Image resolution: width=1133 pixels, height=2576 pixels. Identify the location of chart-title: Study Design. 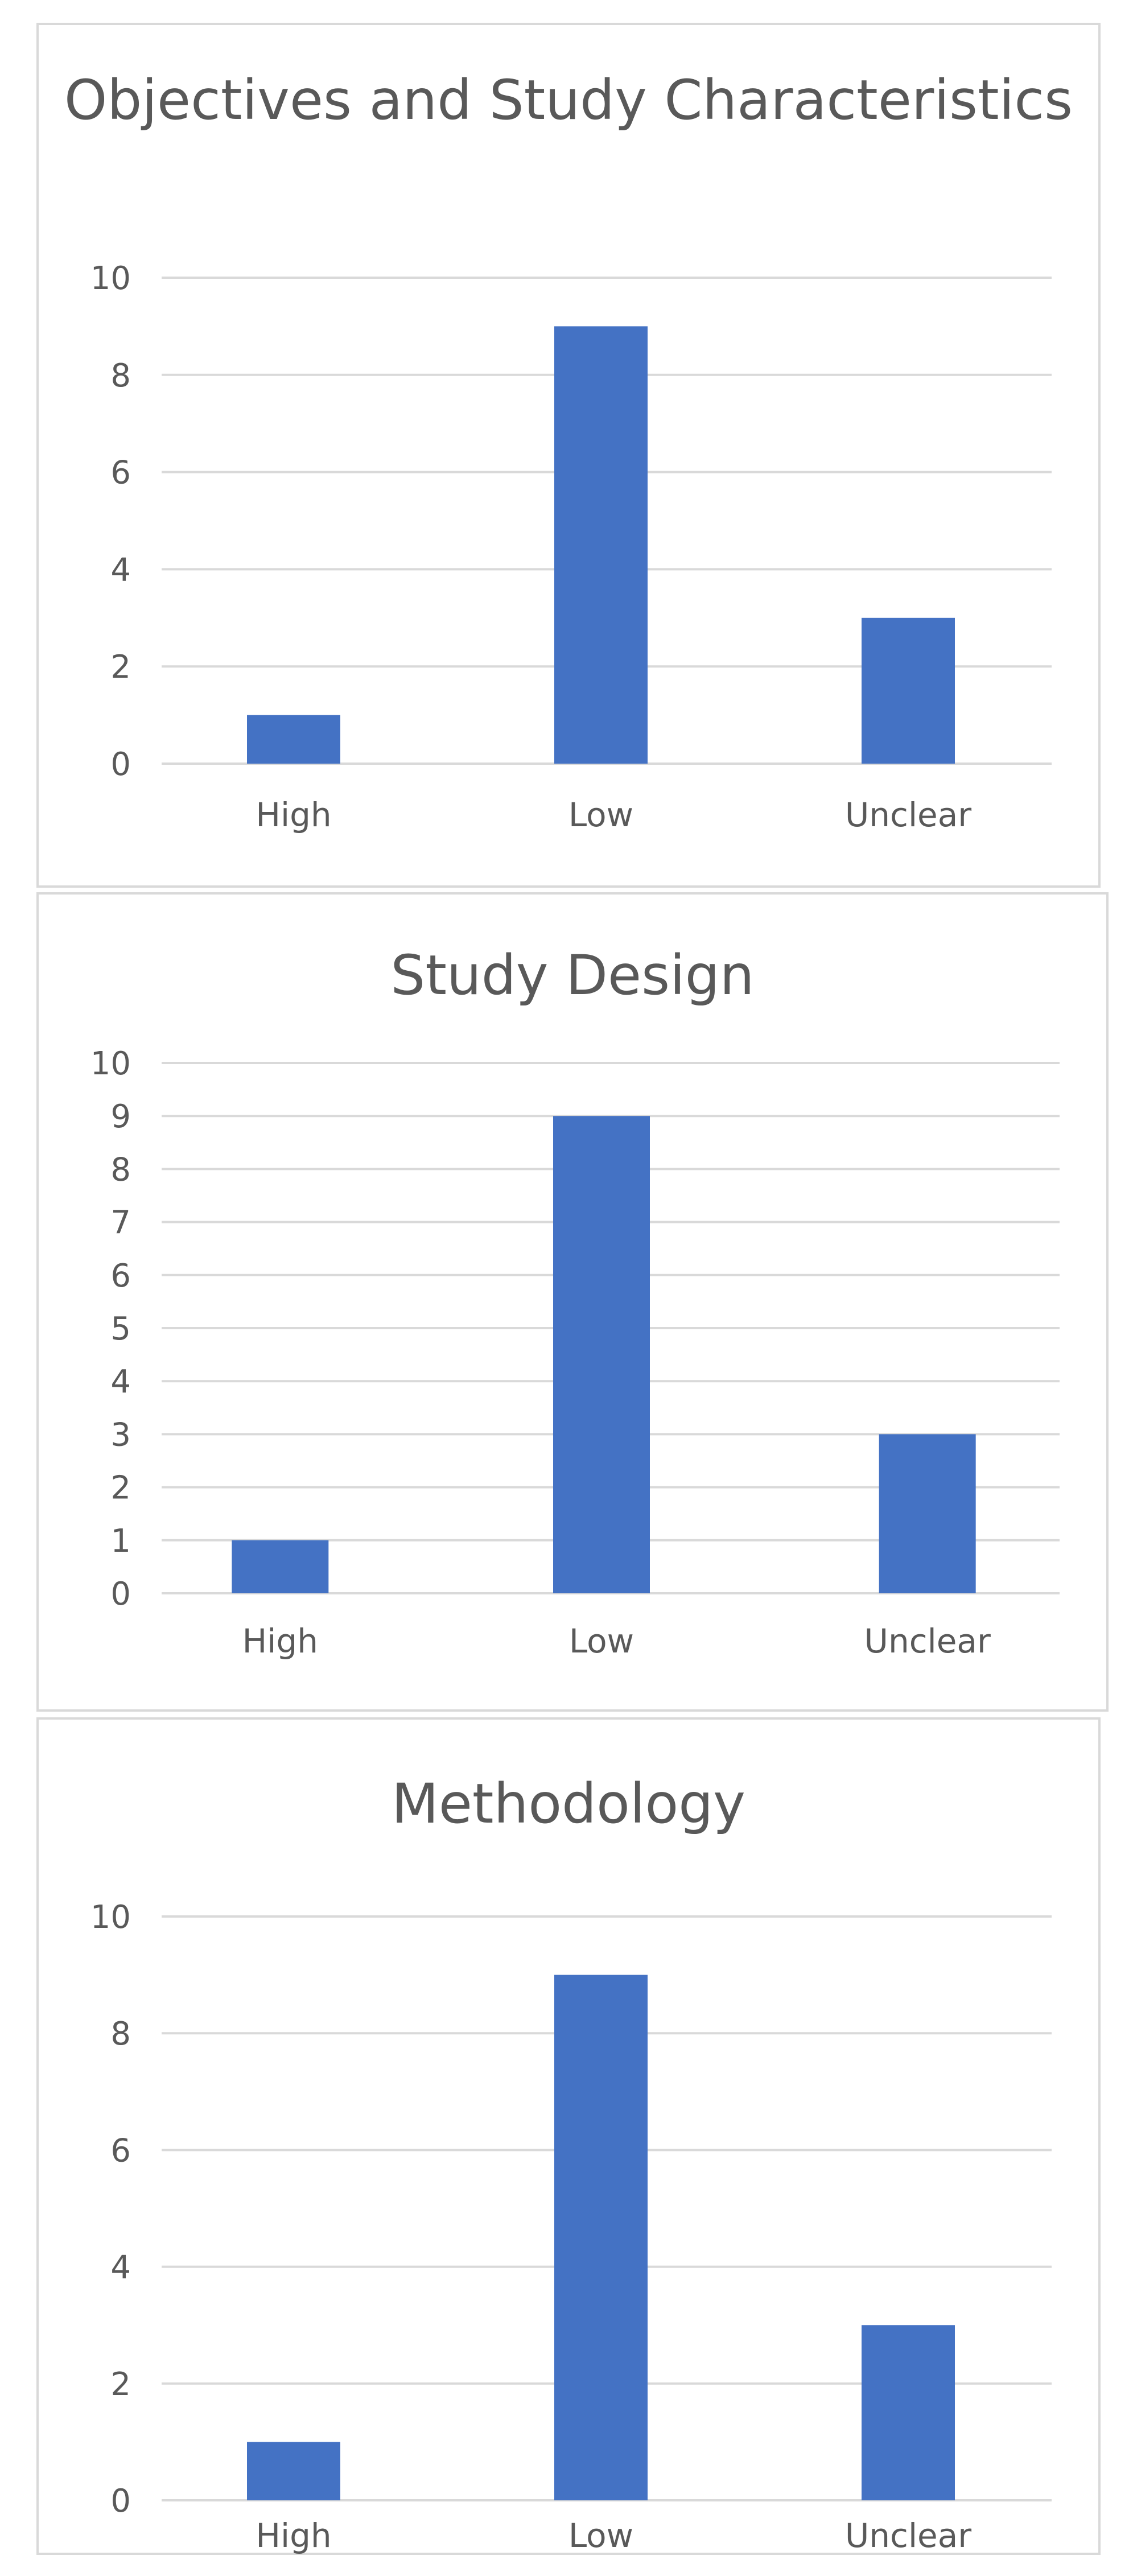
(572, 975).